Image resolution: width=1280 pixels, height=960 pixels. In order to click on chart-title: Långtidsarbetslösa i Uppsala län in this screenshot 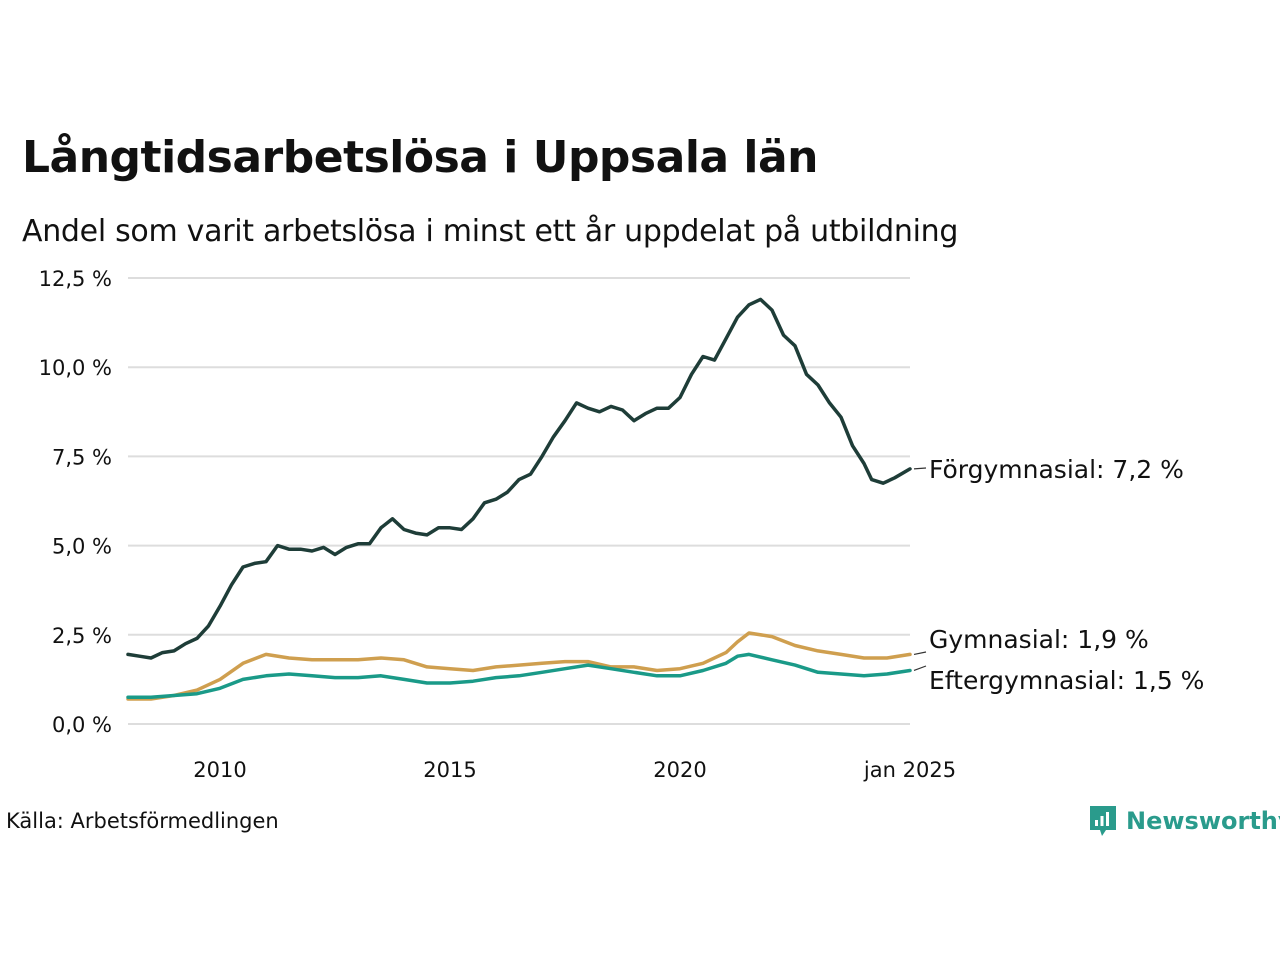, I will do `click(420, 157)`.